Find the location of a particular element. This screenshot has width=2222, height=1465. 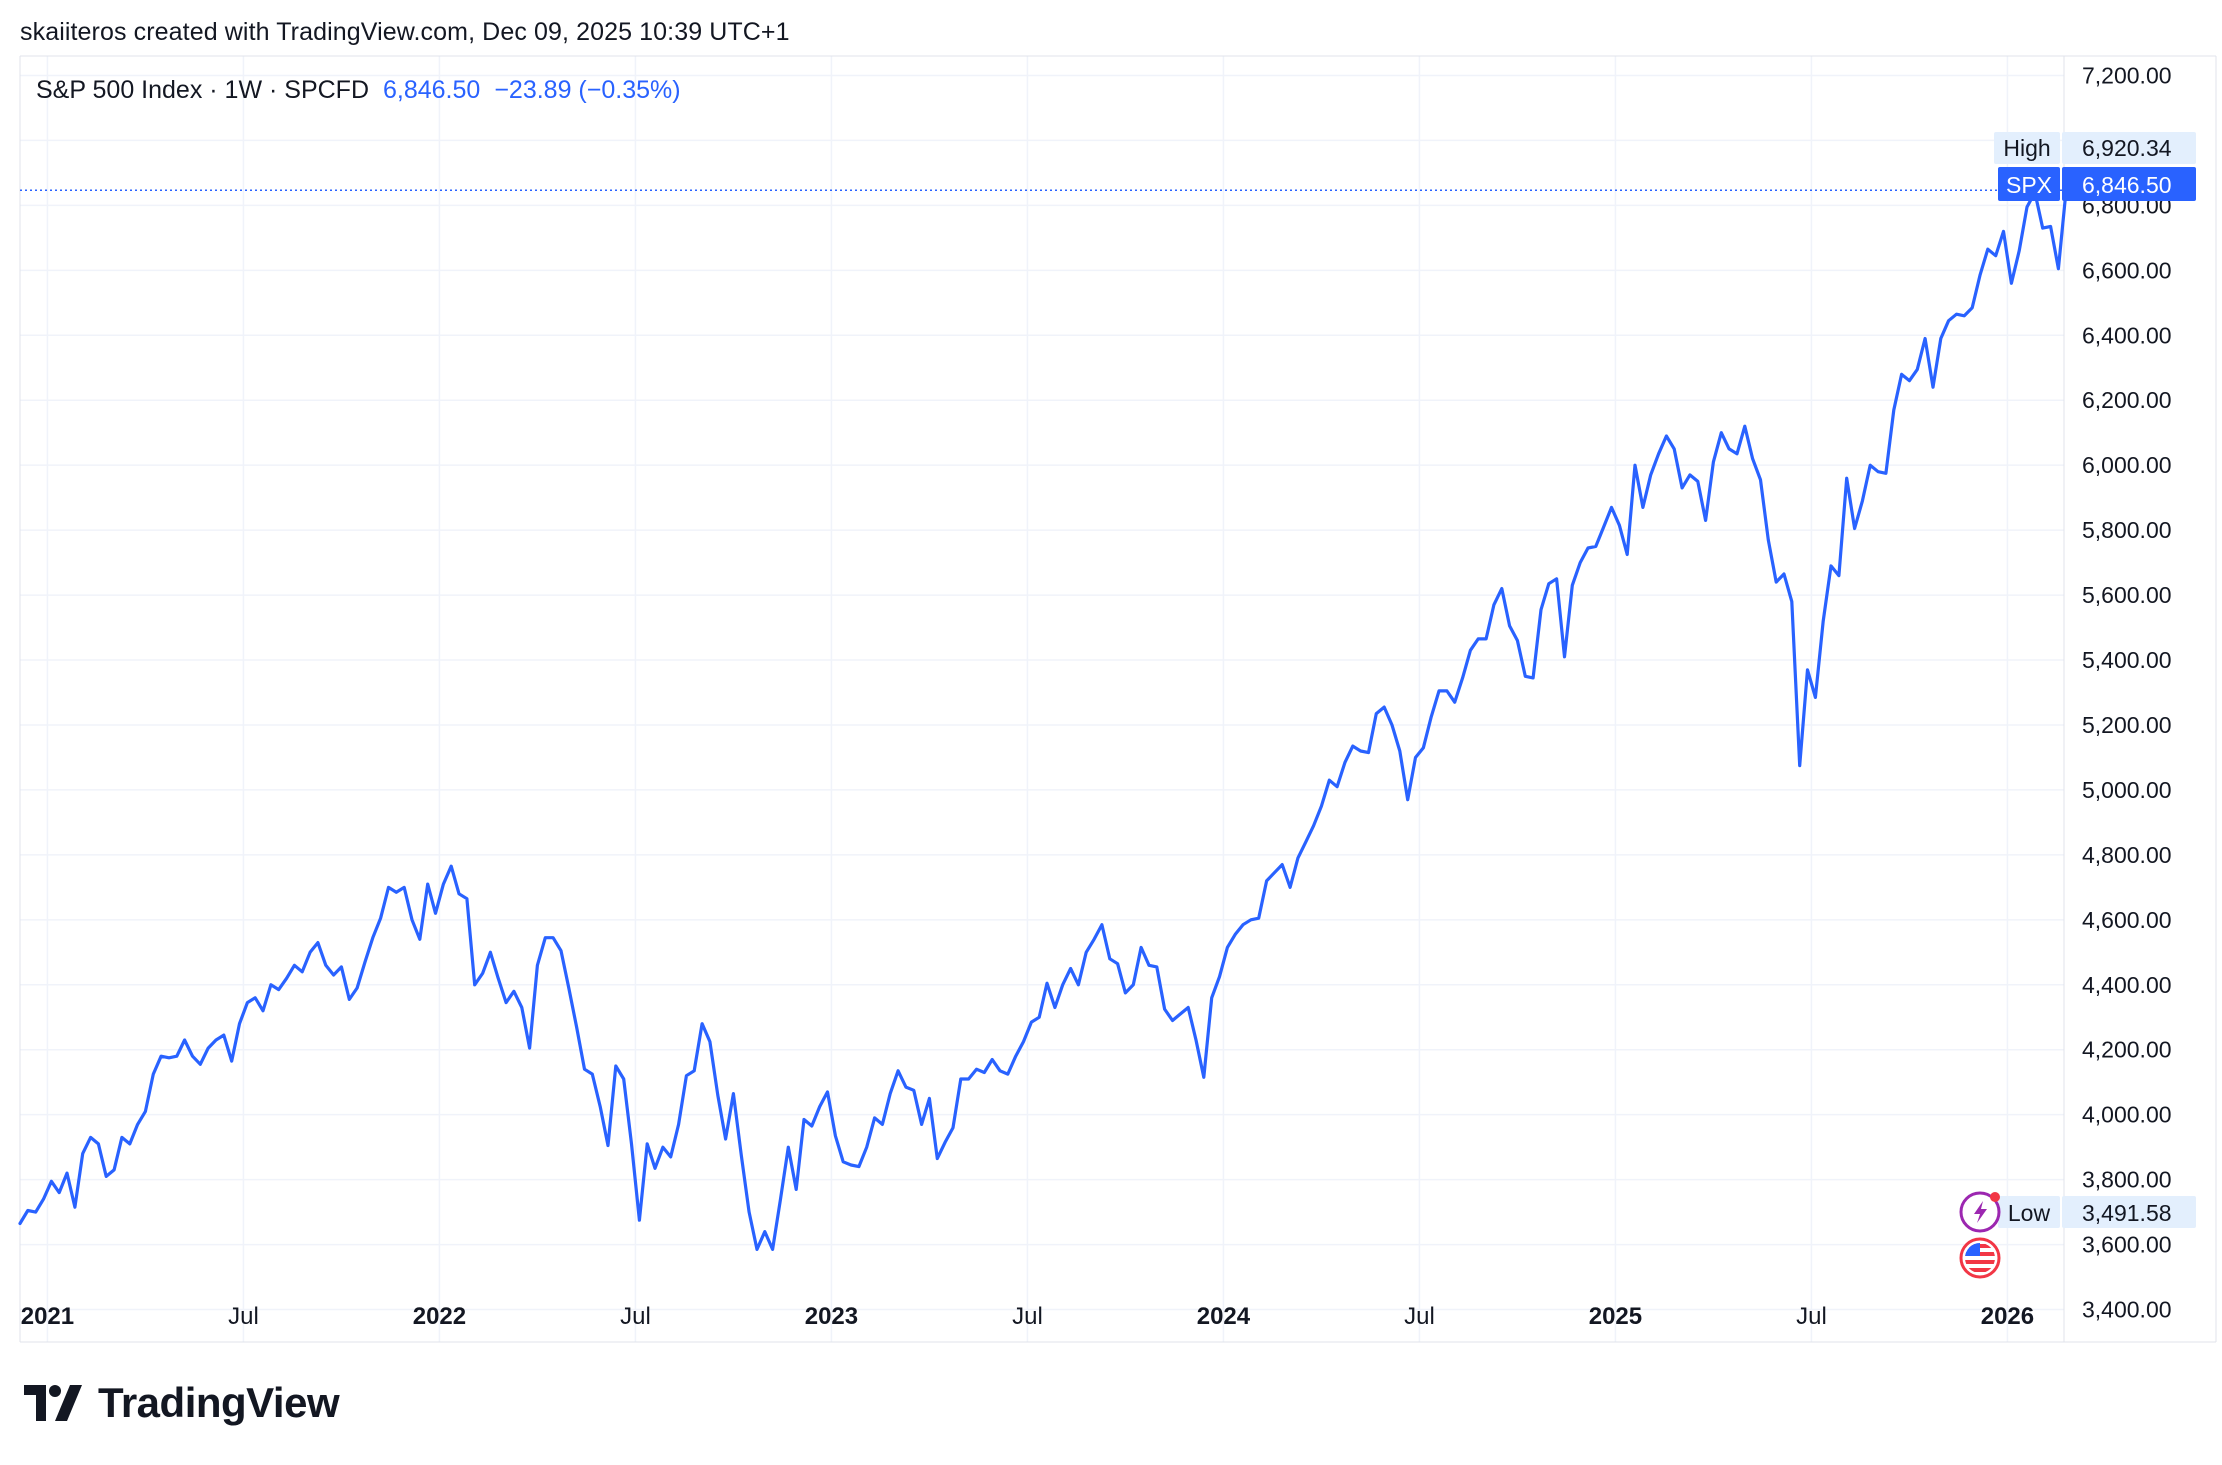

brand-logo: TradingView is located at coordinates (181, 1403).